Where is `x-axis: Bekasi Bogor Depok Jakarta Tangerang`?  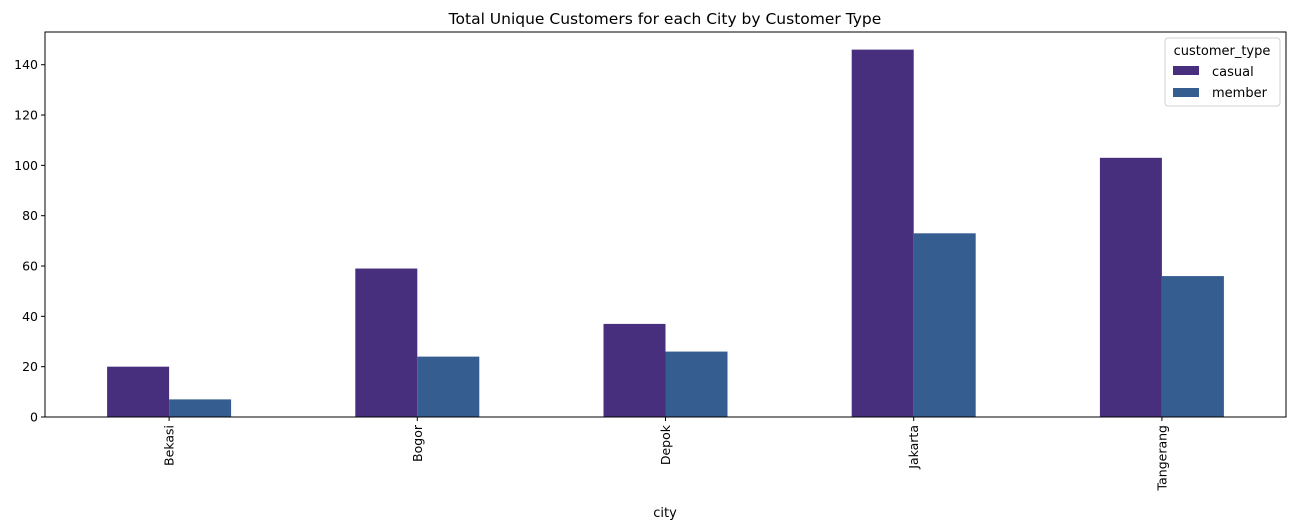 x-axis: Bekasi Bogor Depok Jakarta Tangerang is located at coordinates (665, 454).